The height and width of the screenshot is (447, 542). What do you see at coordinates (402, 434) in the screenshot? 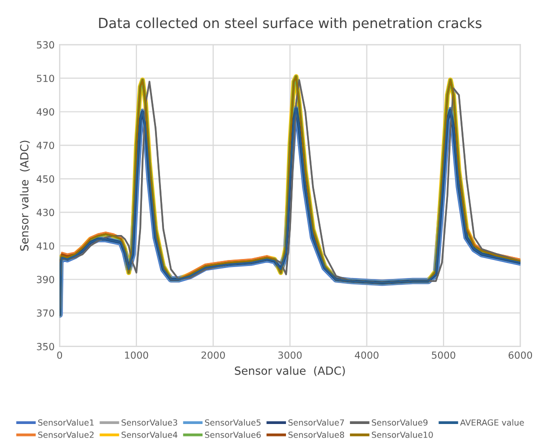
I see `legend-label: SensorValue10` at bounding box center [402, 434].